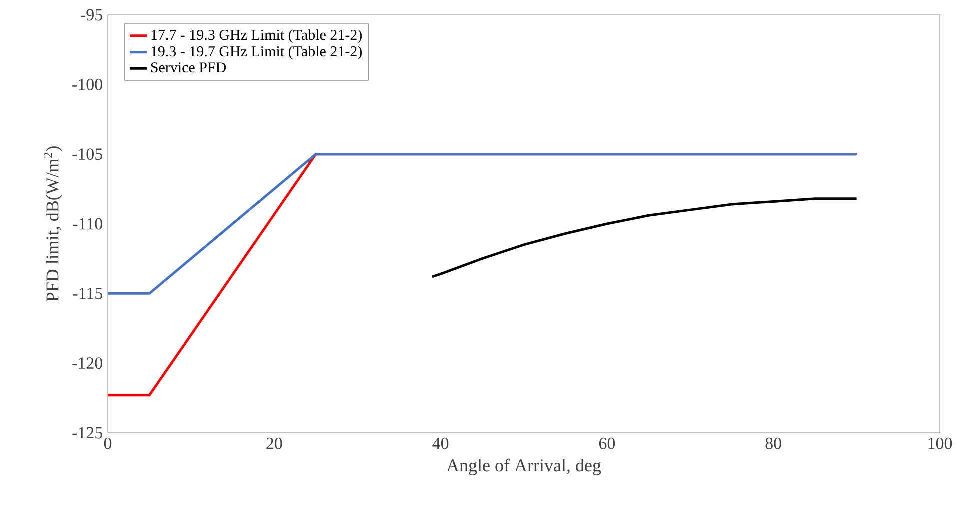 The width and height of the screenshot is (964, 515). What do you see at coordinates (87, 224) in the screenshot?
I see `y-tick-label: -110` at bounding box center [87, 224].